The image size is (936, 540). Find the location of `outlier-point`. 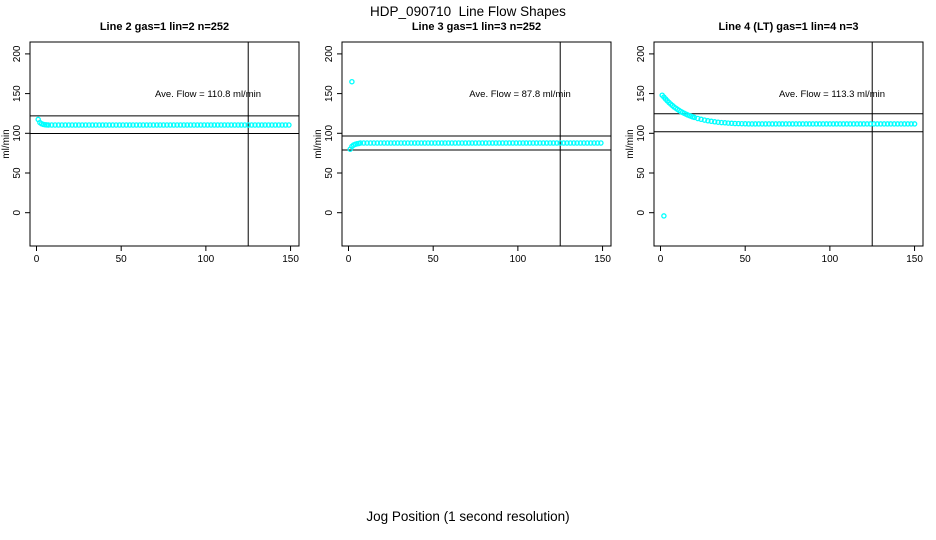

outlier-point is located at coordinates (664, 216).